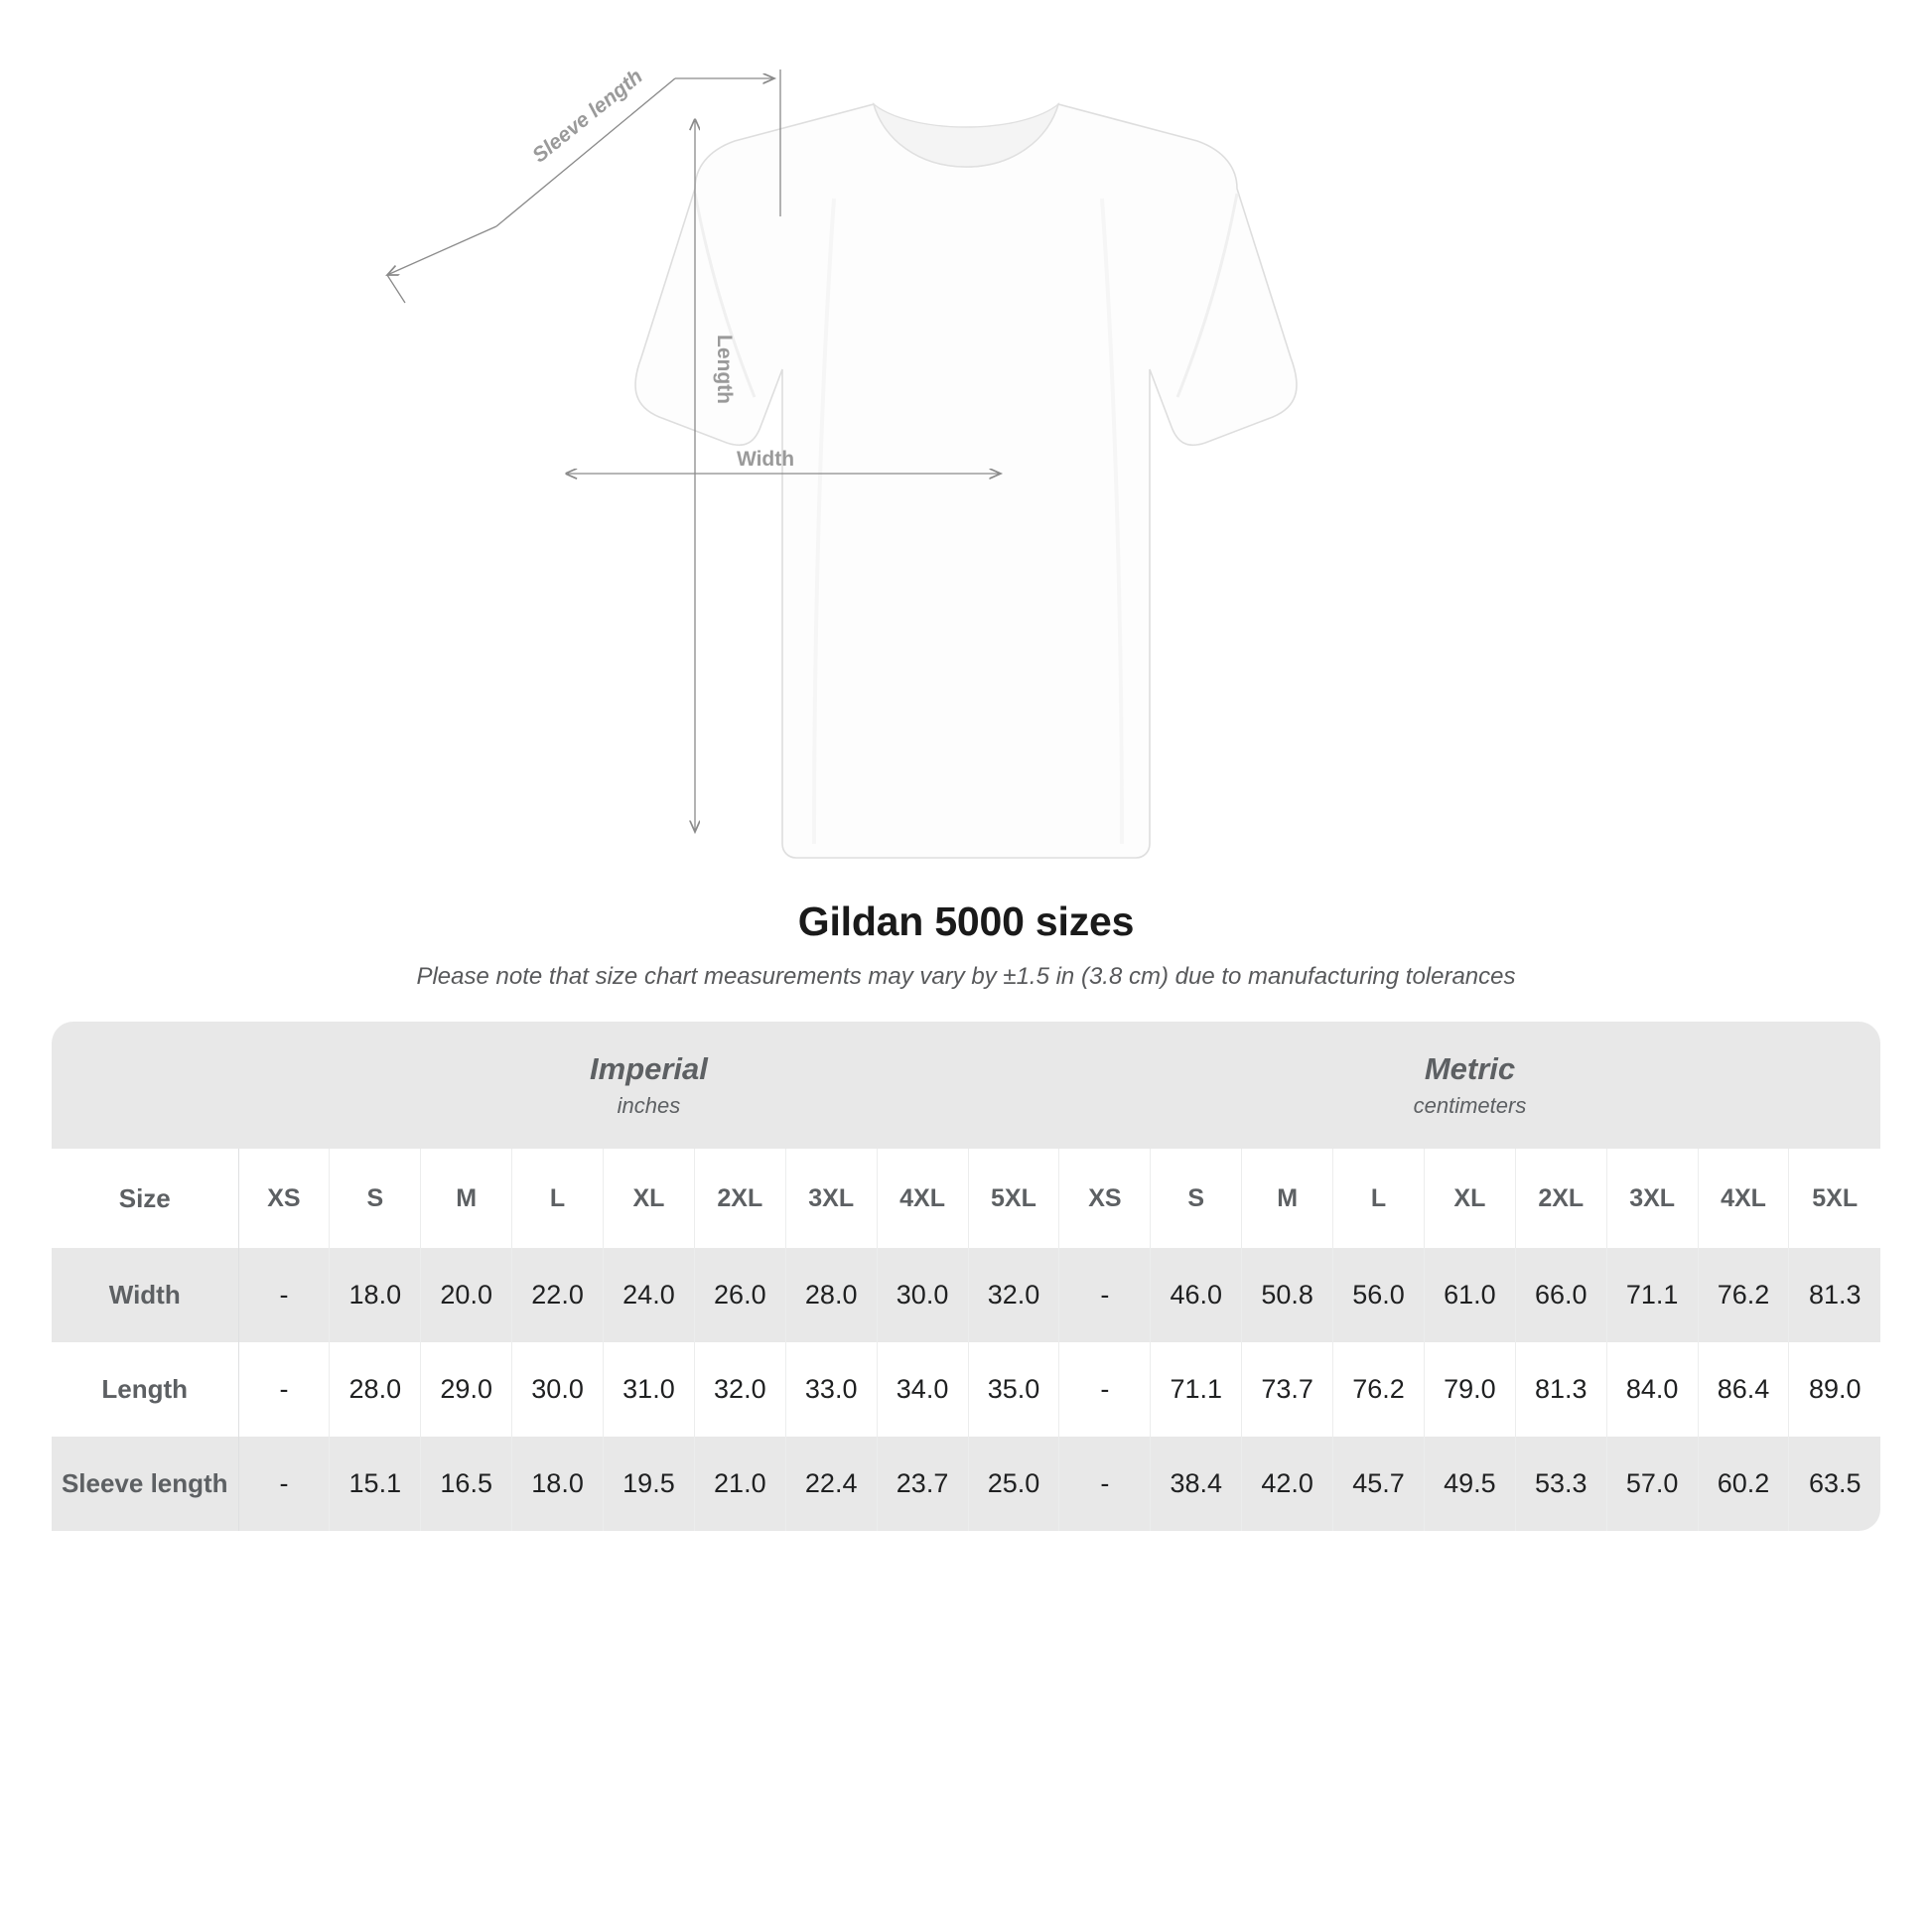 The width and height of the screenshot is (1932, 1932). I want to click on cell-value: 22.0, so click(557, 1295).